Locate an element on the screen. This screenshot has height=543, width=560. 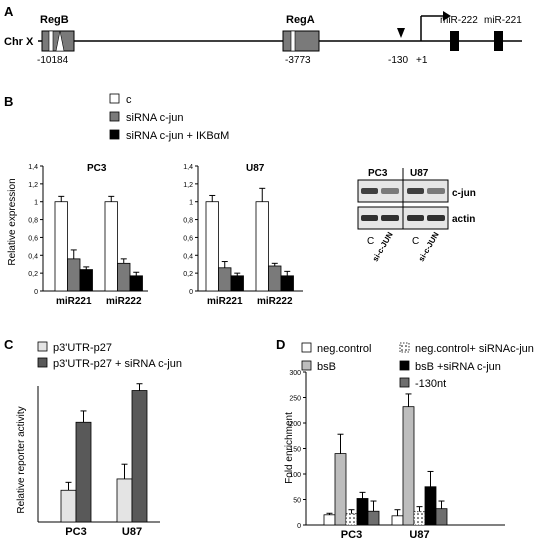
chart-b1-category-label: miR222 is located at coordinates (124, 301).